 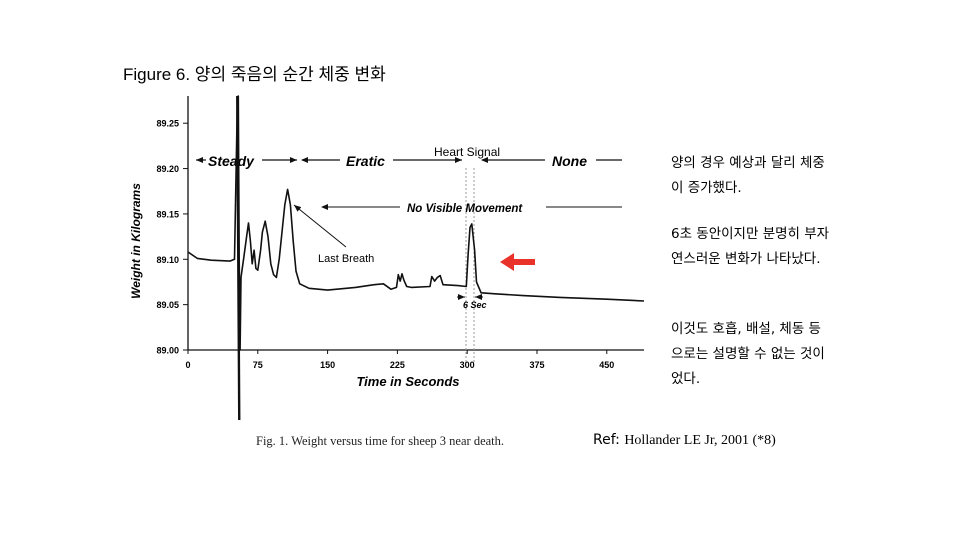 What do you see at coordinates (475, 305) in the screenshot?
I see `six-sec-label: 6 Sec` at bounding box center [475, 305].